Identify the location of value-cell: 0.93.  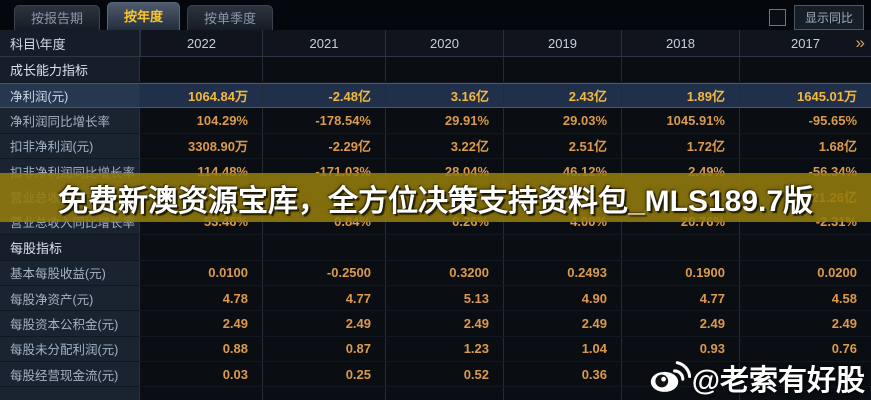
(680, 348).